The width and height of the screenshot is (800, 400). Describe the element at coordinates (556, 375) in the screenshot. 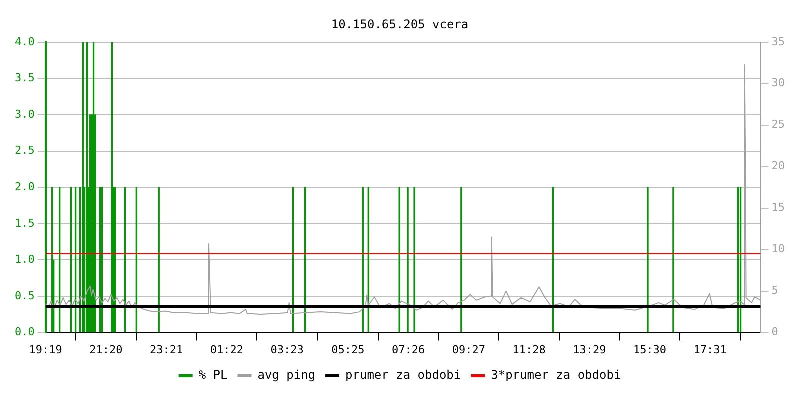

I see `legend-label: 3*prumer za obdobi` at that location.